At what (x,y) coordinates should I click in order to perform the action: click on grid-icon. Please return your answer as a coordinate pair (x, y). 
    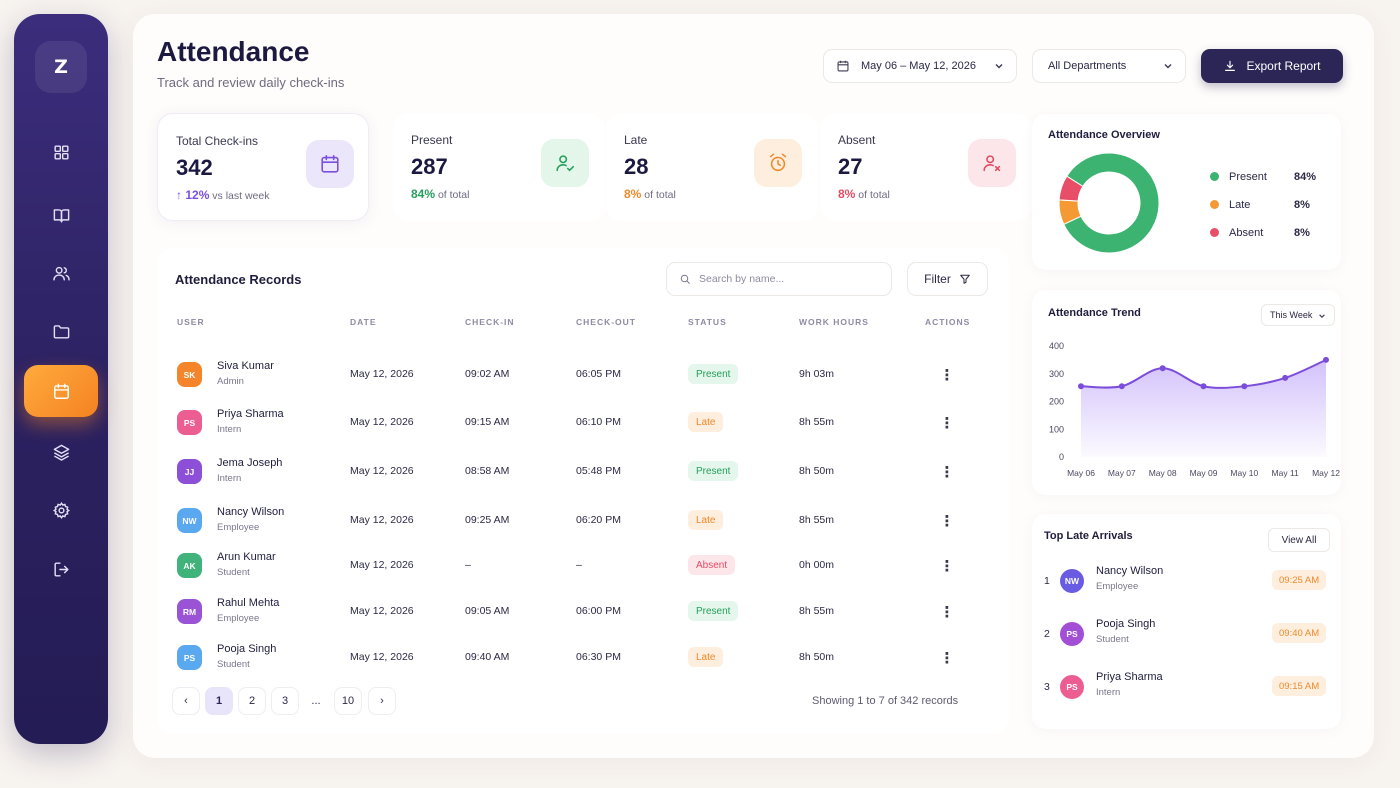
    Looking at the image, I should click on (61, 152).